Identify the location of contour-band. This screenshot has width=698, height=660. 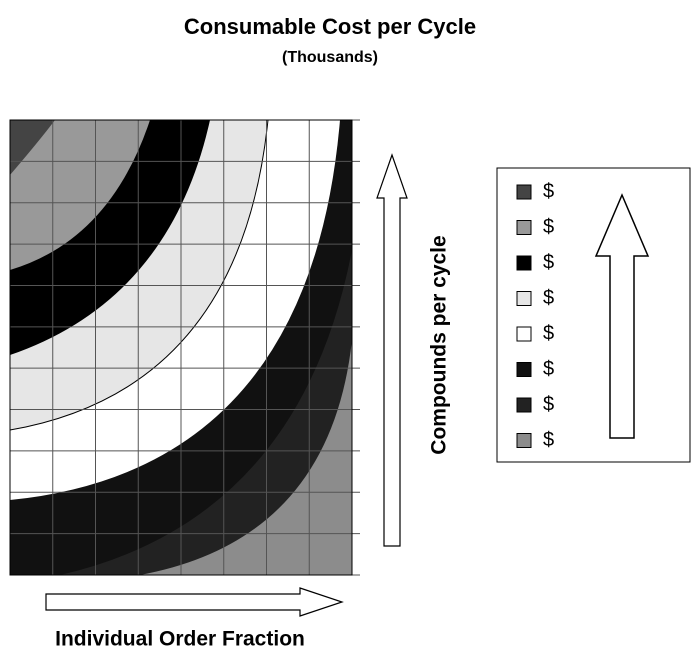
(80, 195).